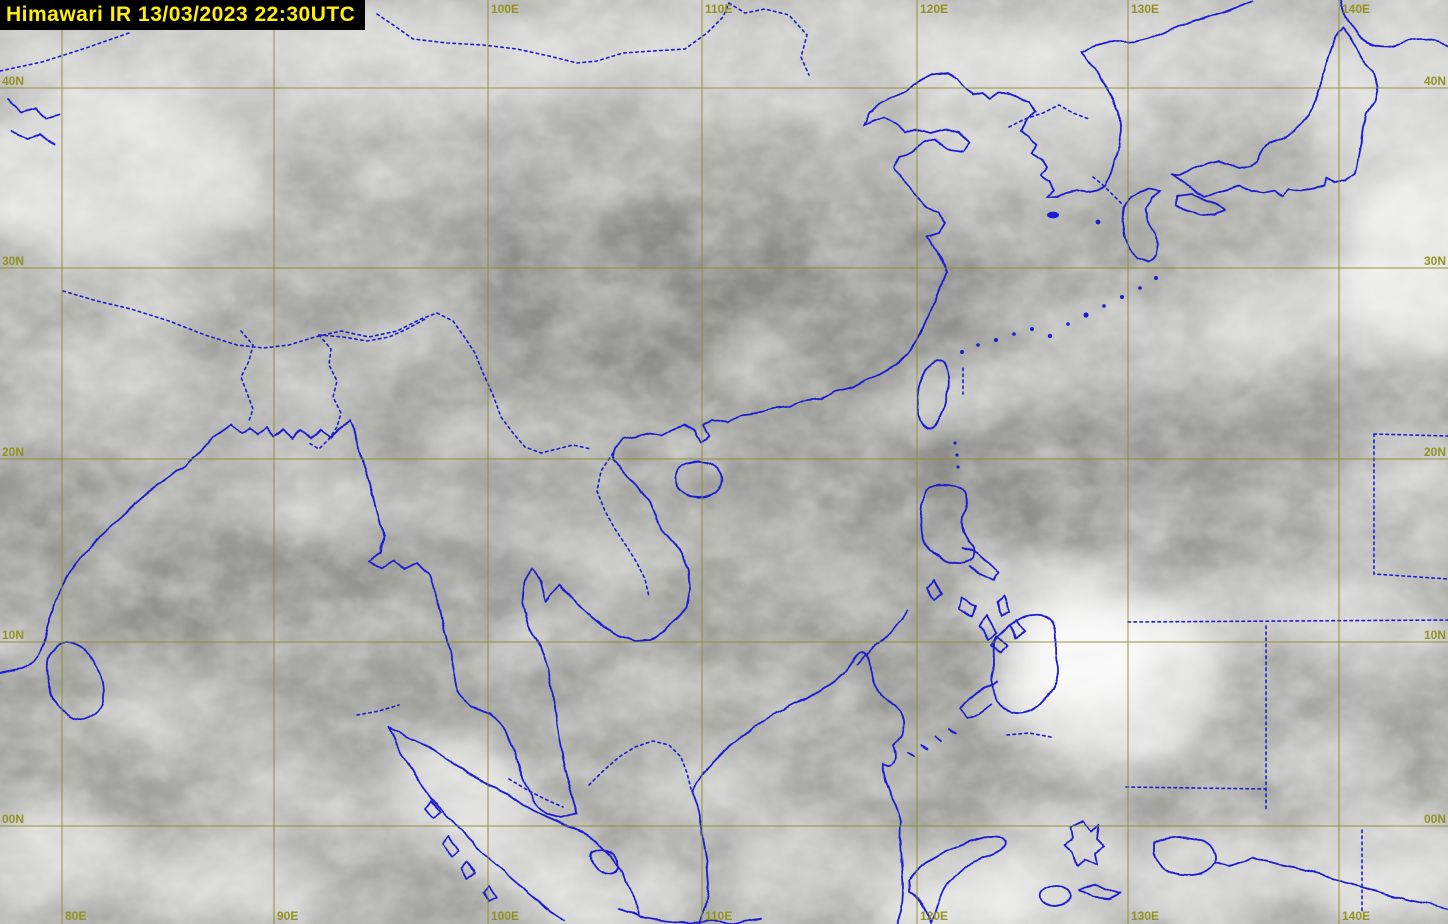 This screenshot has height=924, width=1448. Describe the element at coordinates (976, 617) in the screenshot. I see `coast-visayas` at that location.